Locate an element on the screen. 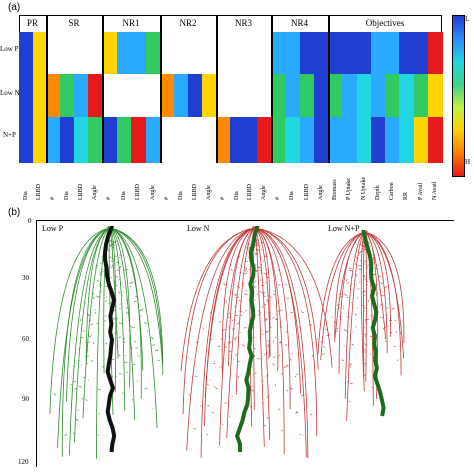  group-header-objectives: Objectives is located at coordinates (385, 24).